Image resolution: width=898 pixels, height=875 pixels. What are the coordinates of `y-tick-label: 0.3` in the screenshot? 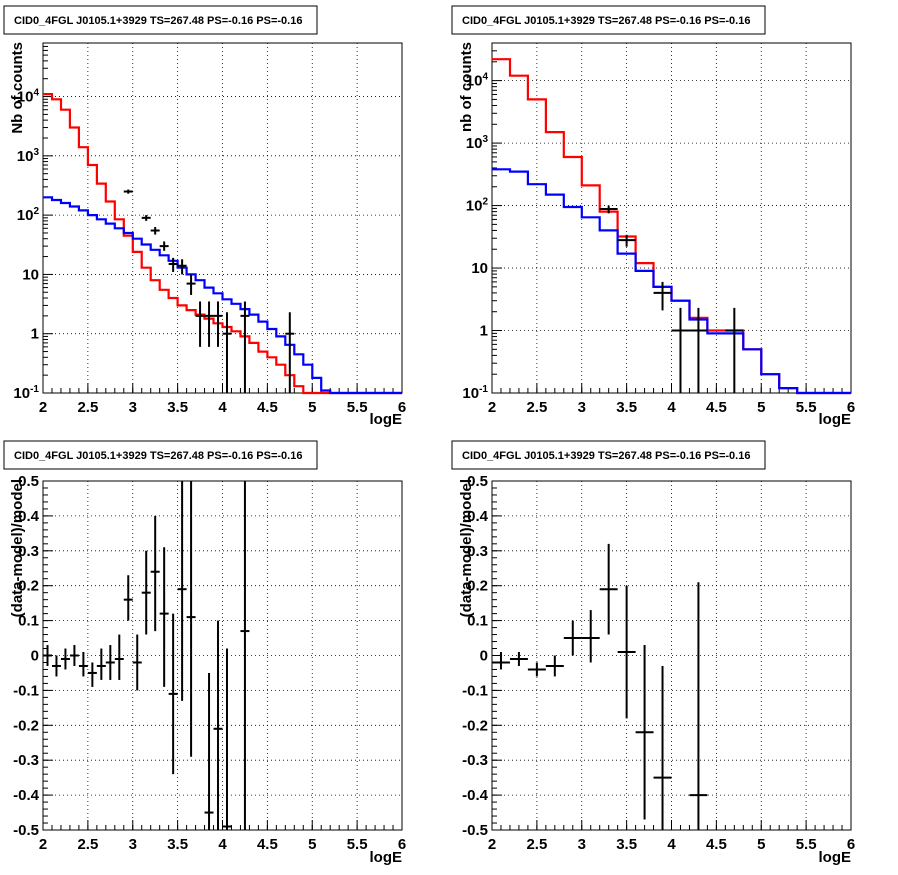 It's located at (28, 551).